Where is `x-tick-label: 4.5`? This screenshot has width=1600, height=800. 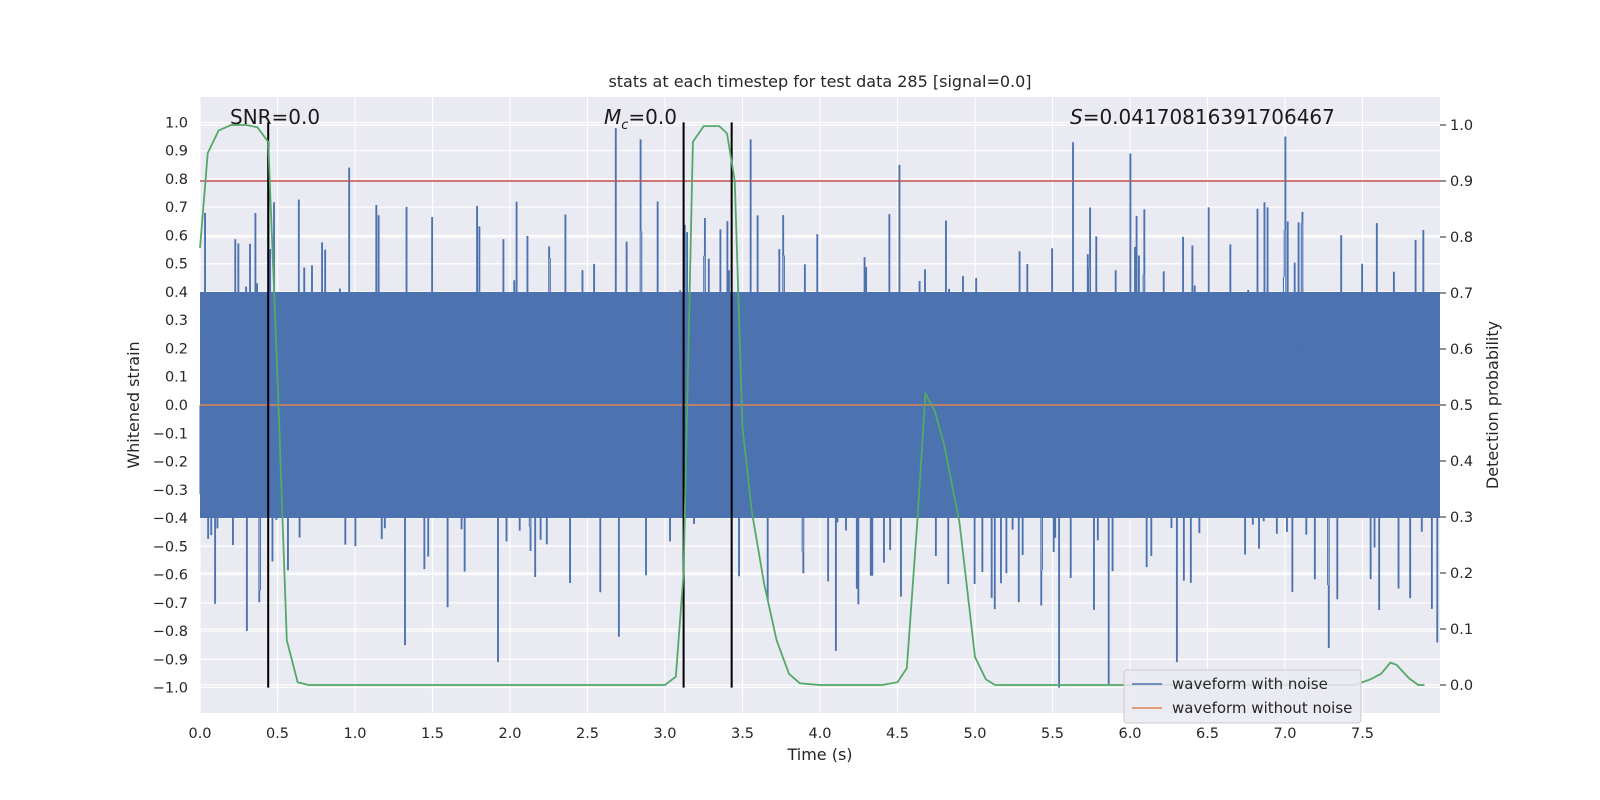
x-tick-label: 4.5 is located at coordinates (897, 734).